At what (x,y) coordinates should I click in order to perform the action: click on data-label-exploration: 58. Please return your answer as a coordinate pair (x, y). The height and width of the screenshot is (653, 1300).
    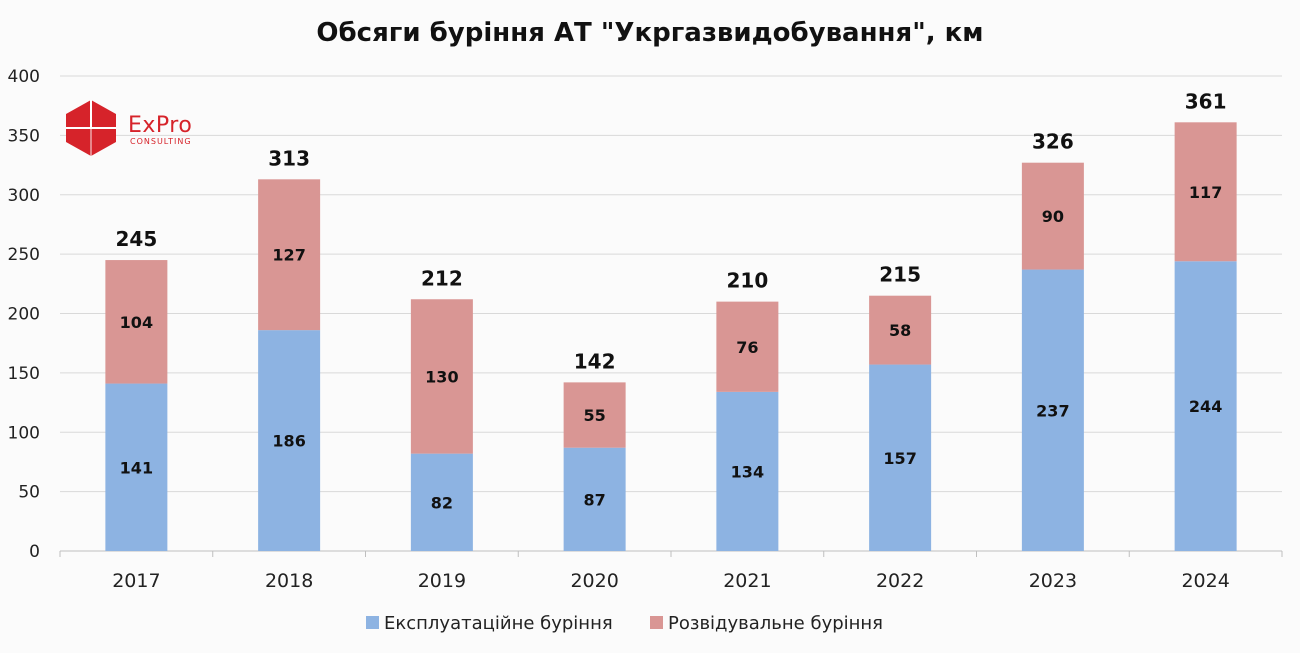
    Looking at the image, I should click on (900, 330).